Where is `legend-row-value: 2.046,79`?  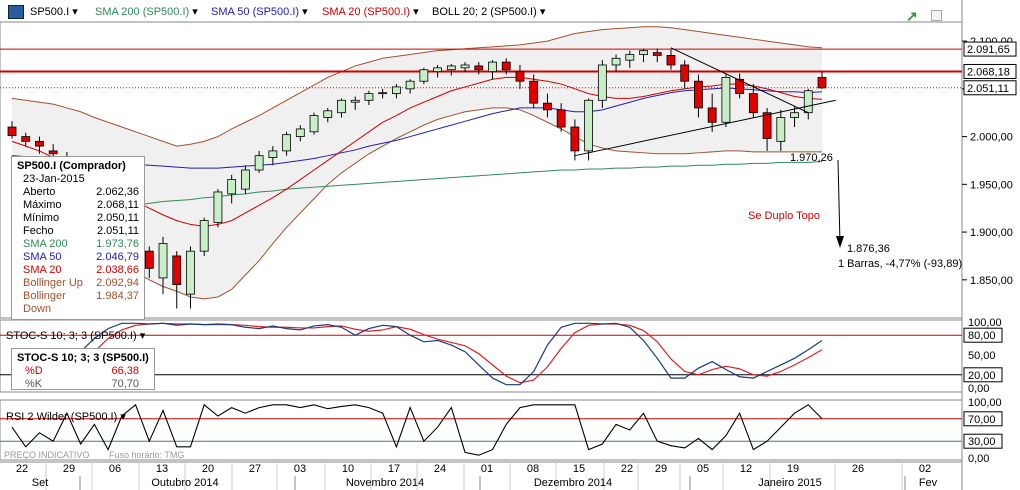 legend-row-value: 2.046,79 is located at coordinates (117, 257).